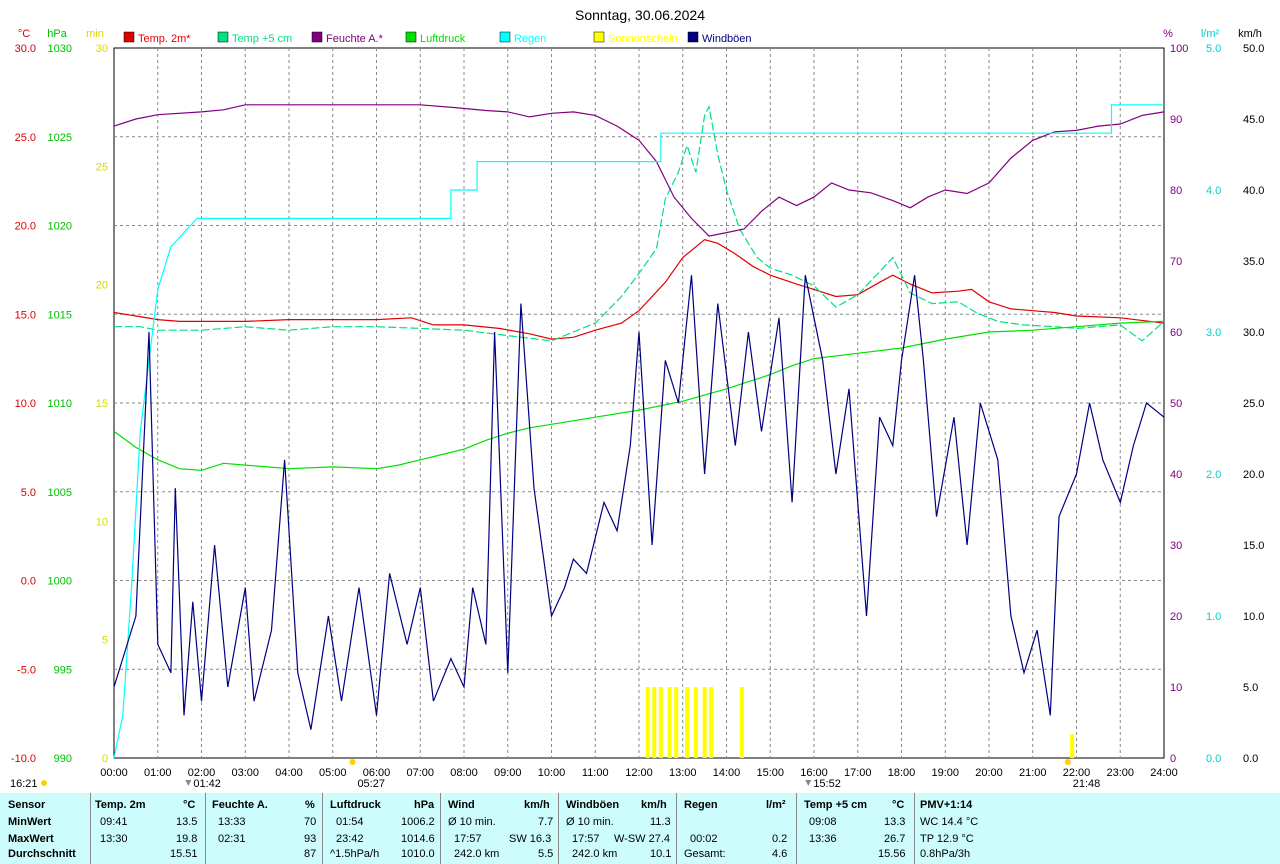 This screenshot has height=864, width=1280. Describe the element at coordinates (1210, 34) in the screenshot. I see `rain-axis-unit: l/m²` at that location.